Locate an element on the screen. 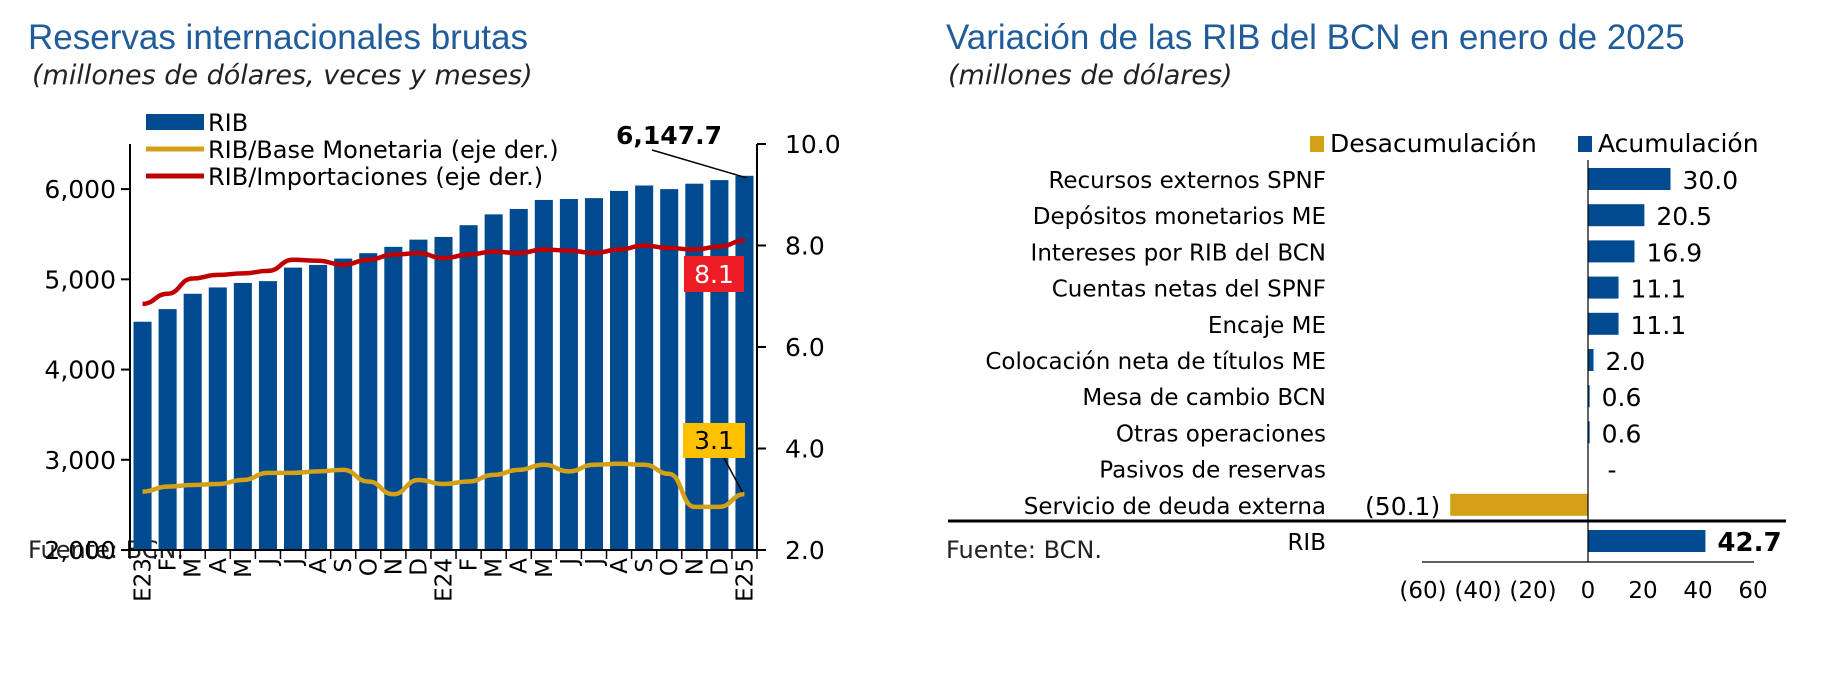  category-label: Servicio de deuda externa is located at coordinates (1175, 507).